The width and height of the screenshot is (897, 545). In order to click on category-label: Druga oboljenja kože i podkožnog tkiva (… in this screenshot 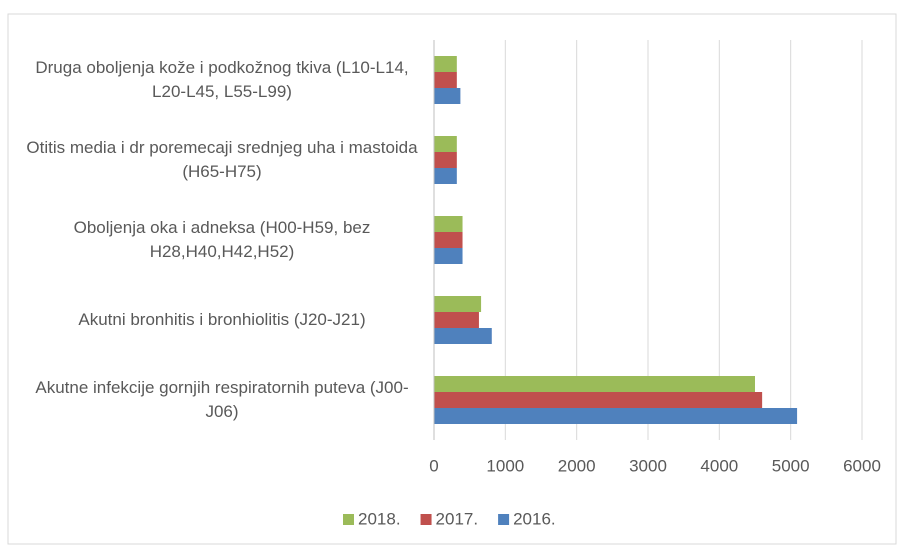, I will do `click(222, 79)`.